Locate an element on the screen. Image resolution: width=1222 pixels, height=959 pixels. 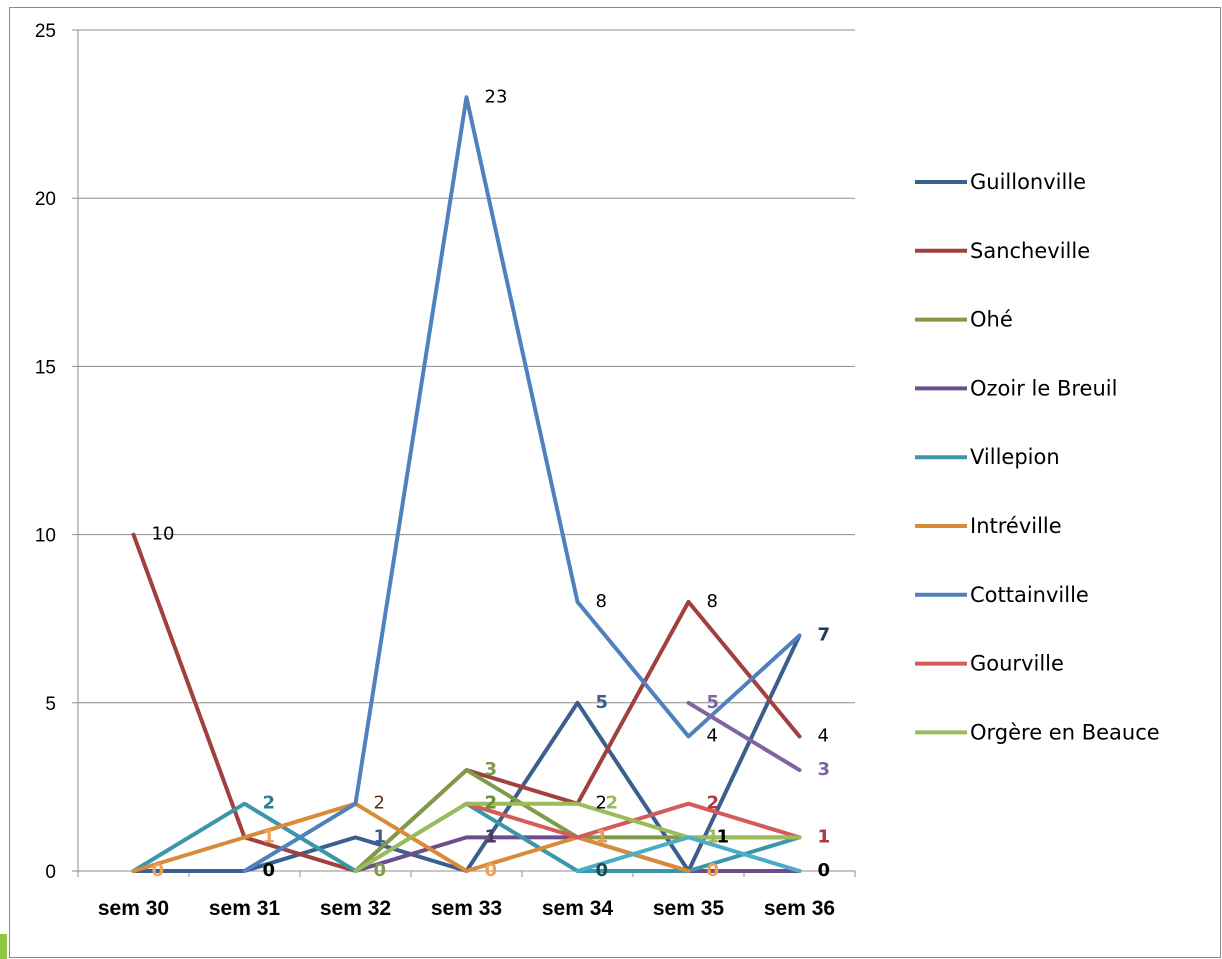
corner-accent is located at coordinates (3, 946).